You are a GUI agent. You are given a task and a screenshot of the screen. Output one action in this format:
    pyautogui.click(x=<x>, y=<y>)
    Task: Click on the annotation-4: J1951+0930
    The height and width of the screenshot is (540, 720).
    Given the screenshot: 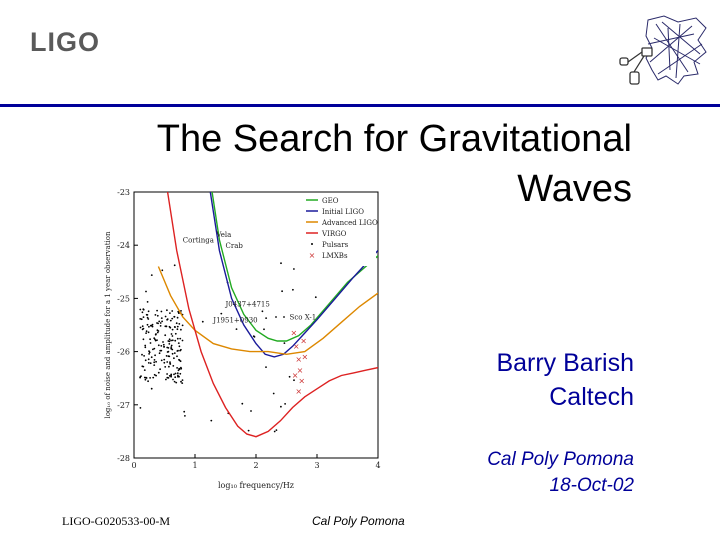 What is the action you would take?
    pyautogui.click(x=234, y=320)
    